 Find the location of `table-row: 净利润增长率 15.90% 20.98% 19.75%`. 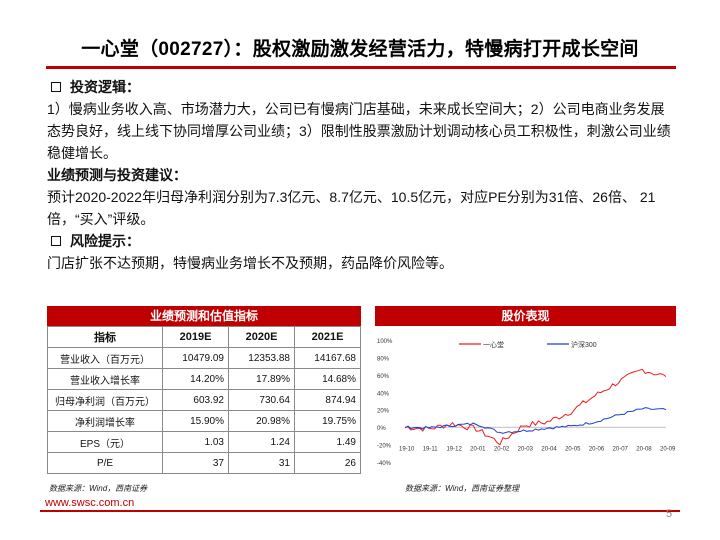

table-row: 净利润增长率 15.90% 20.98% 19.75% is located at coordinates (204, 421).